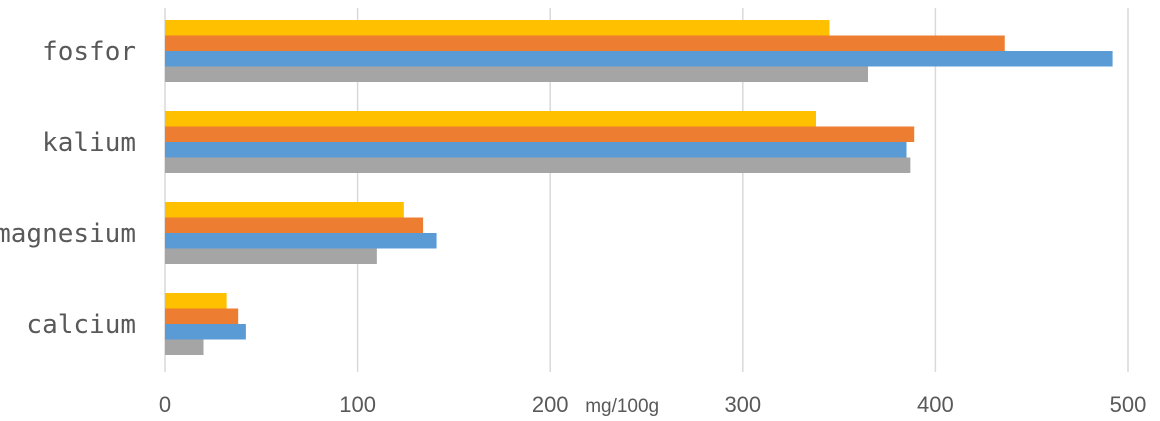 The width and height of the screenshot is (1160, 421). What do you see at coordinates (357, 404) in the screenshot?
I see `x-tick-label-100: 100` at bounding box center [357, 404].